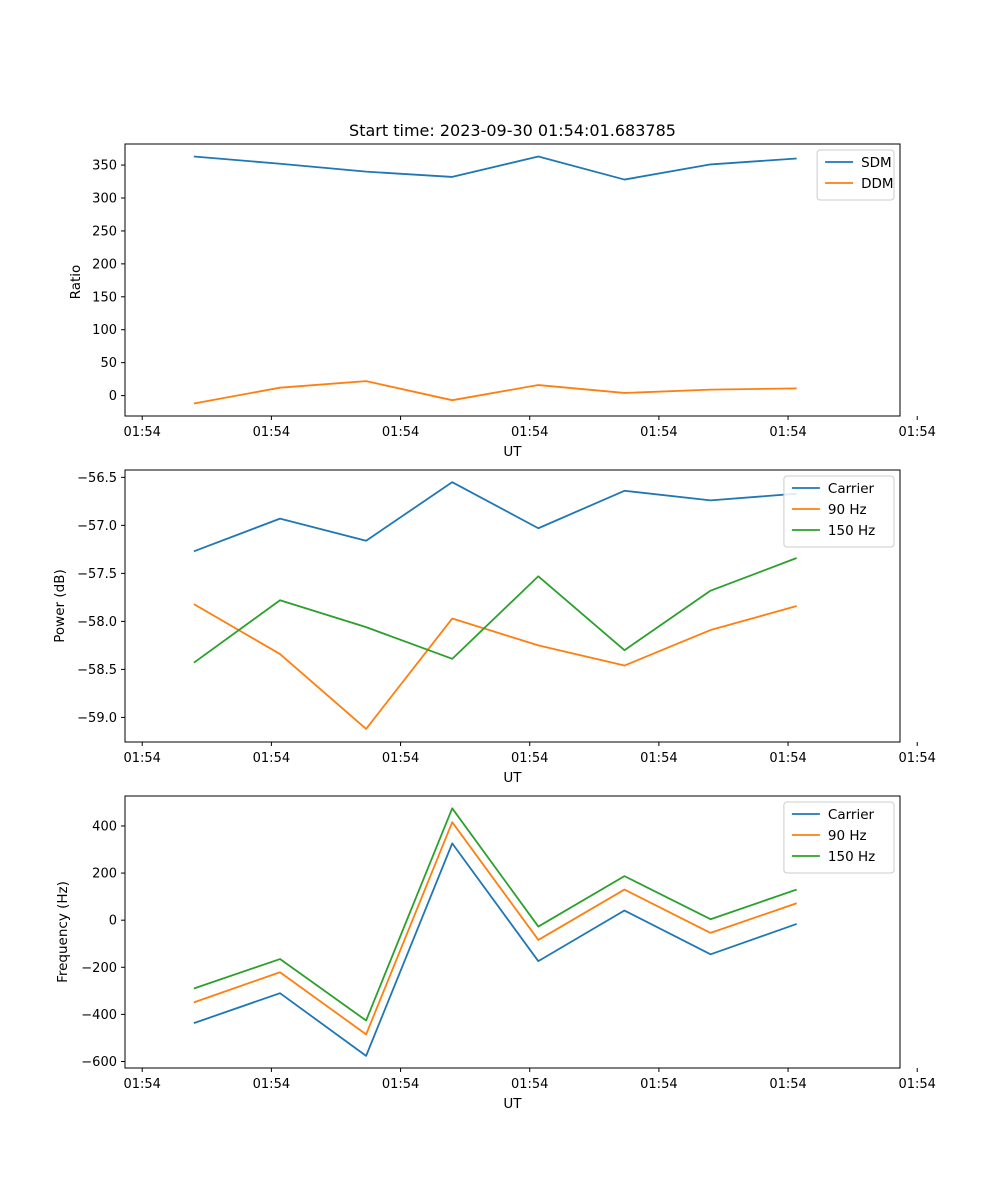  What do you see at coordinates (104, 231) in the screenshot?
I see `y-tick-label: 250` at bounding box center [104, 231].